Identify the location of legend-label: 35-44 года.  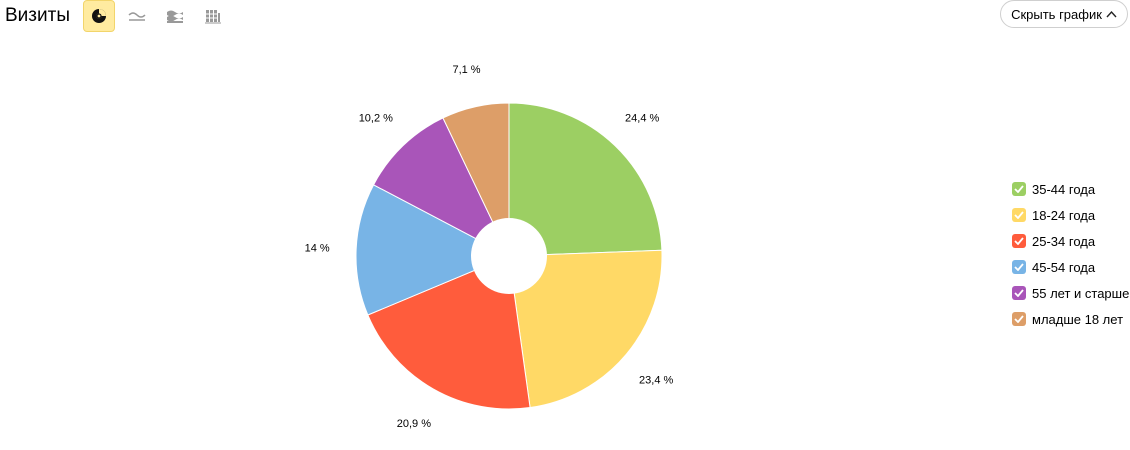
(1064, 189).